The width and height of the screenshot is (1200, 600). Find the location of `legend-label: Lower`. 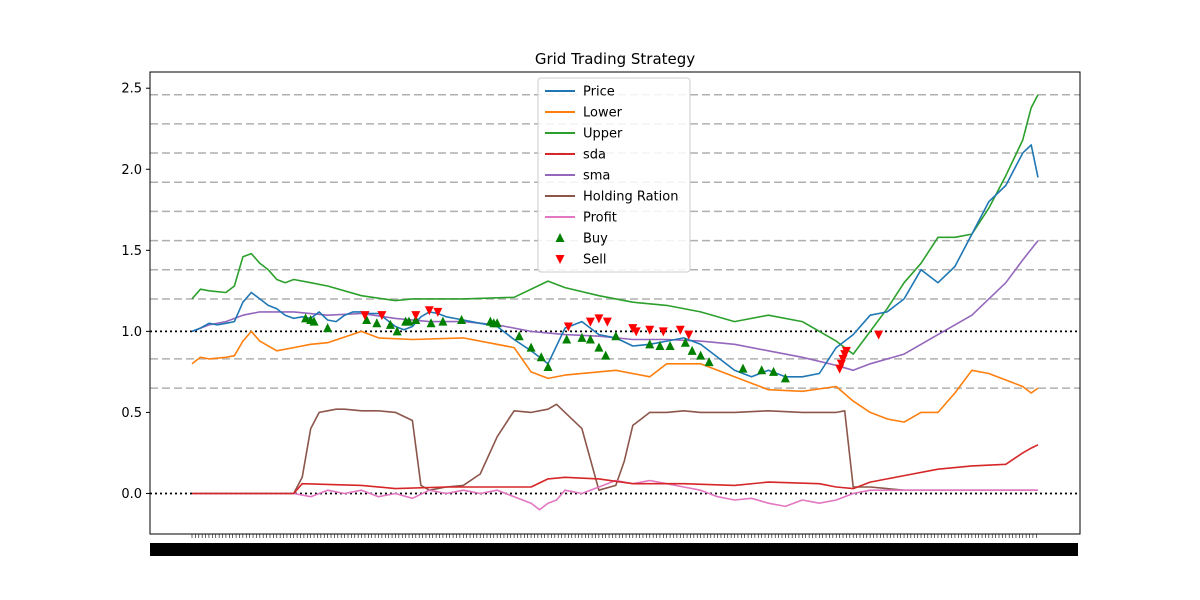

legend-label: Lower is located at coordinates (603, 113).